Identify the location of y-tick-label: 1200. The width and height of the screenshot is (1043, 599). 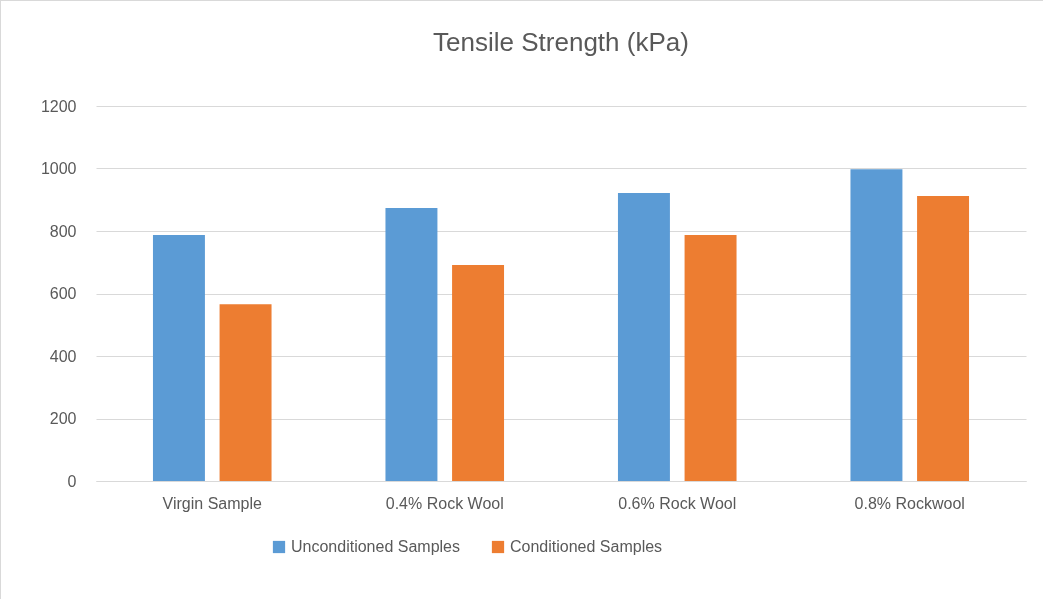
(58, 106).